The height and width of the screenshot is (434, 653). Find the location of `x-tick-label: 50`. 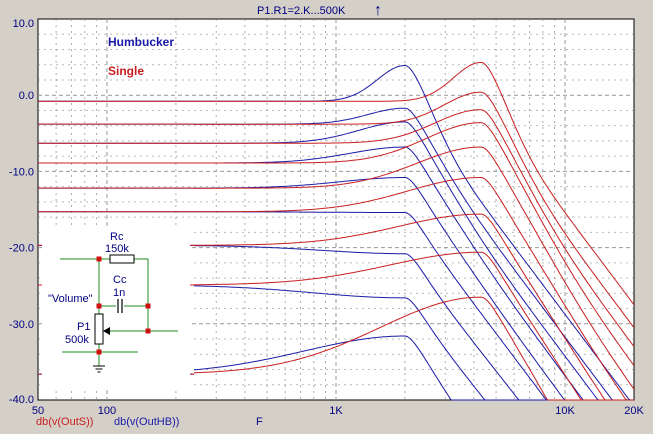

x-tick-label: 50 is located at coordinates (38, 411).